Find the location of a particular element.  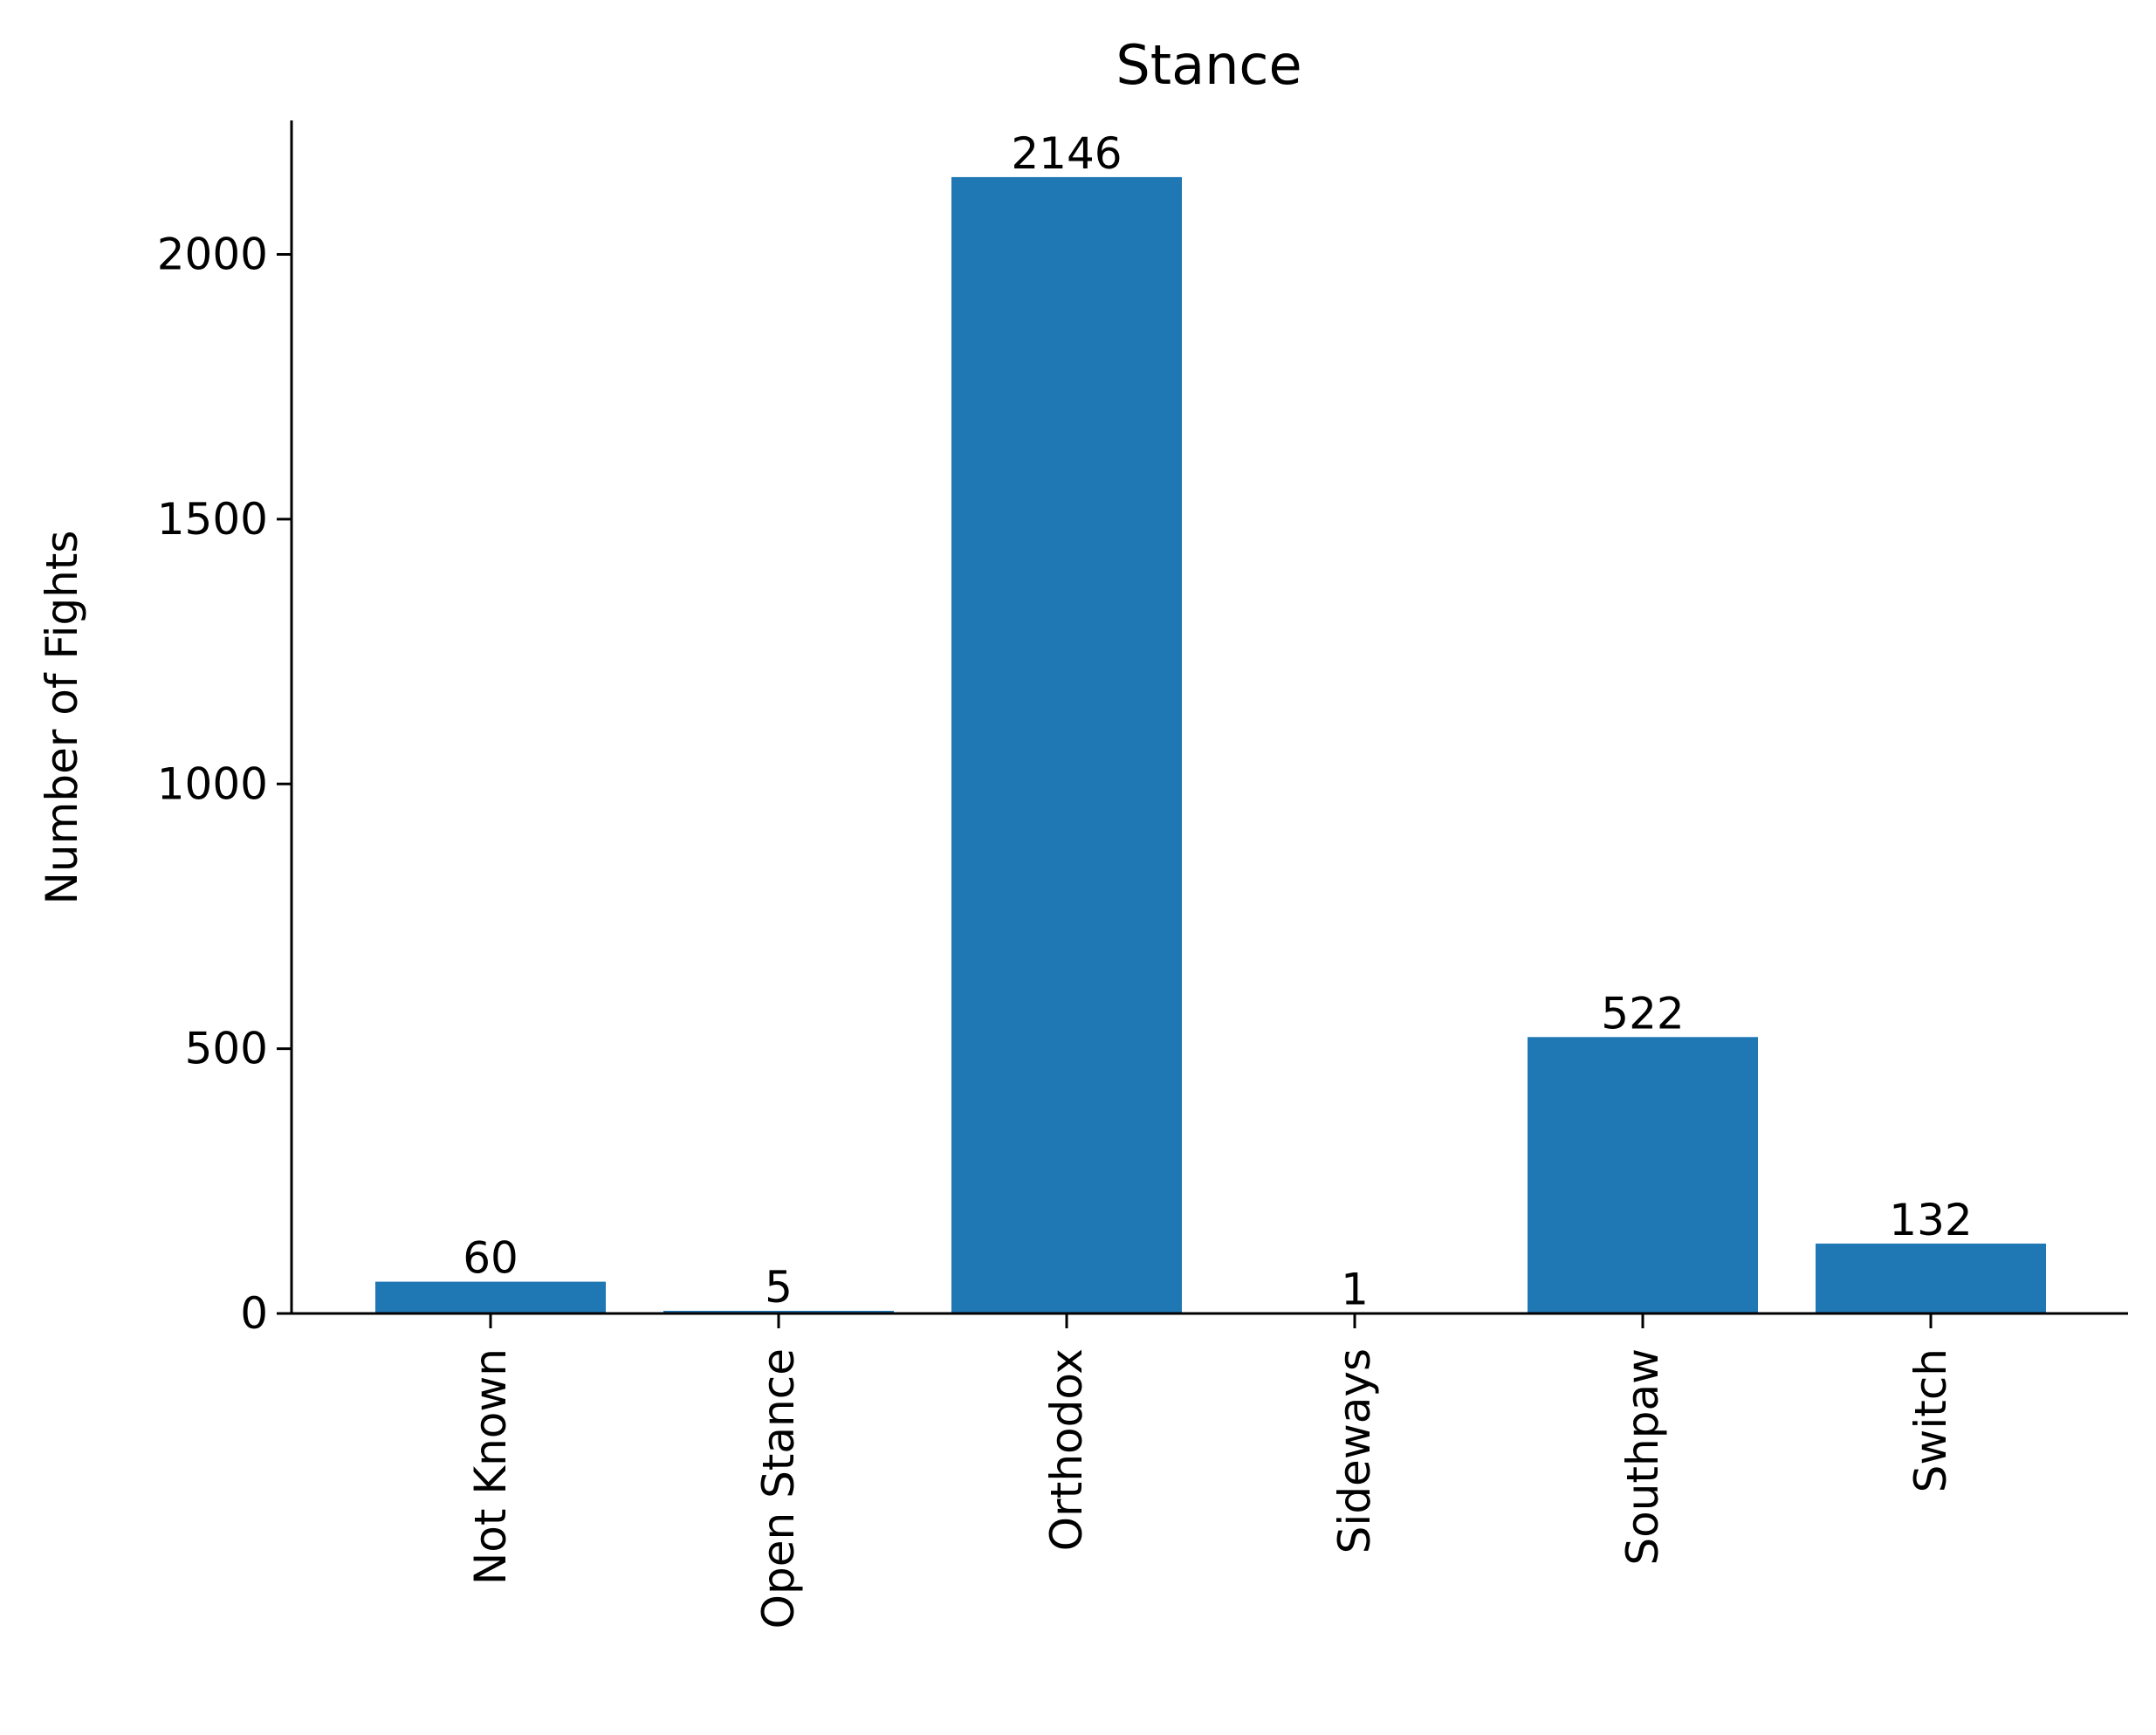

y-tick-label: 1500 is located at coordinates (212, 519).